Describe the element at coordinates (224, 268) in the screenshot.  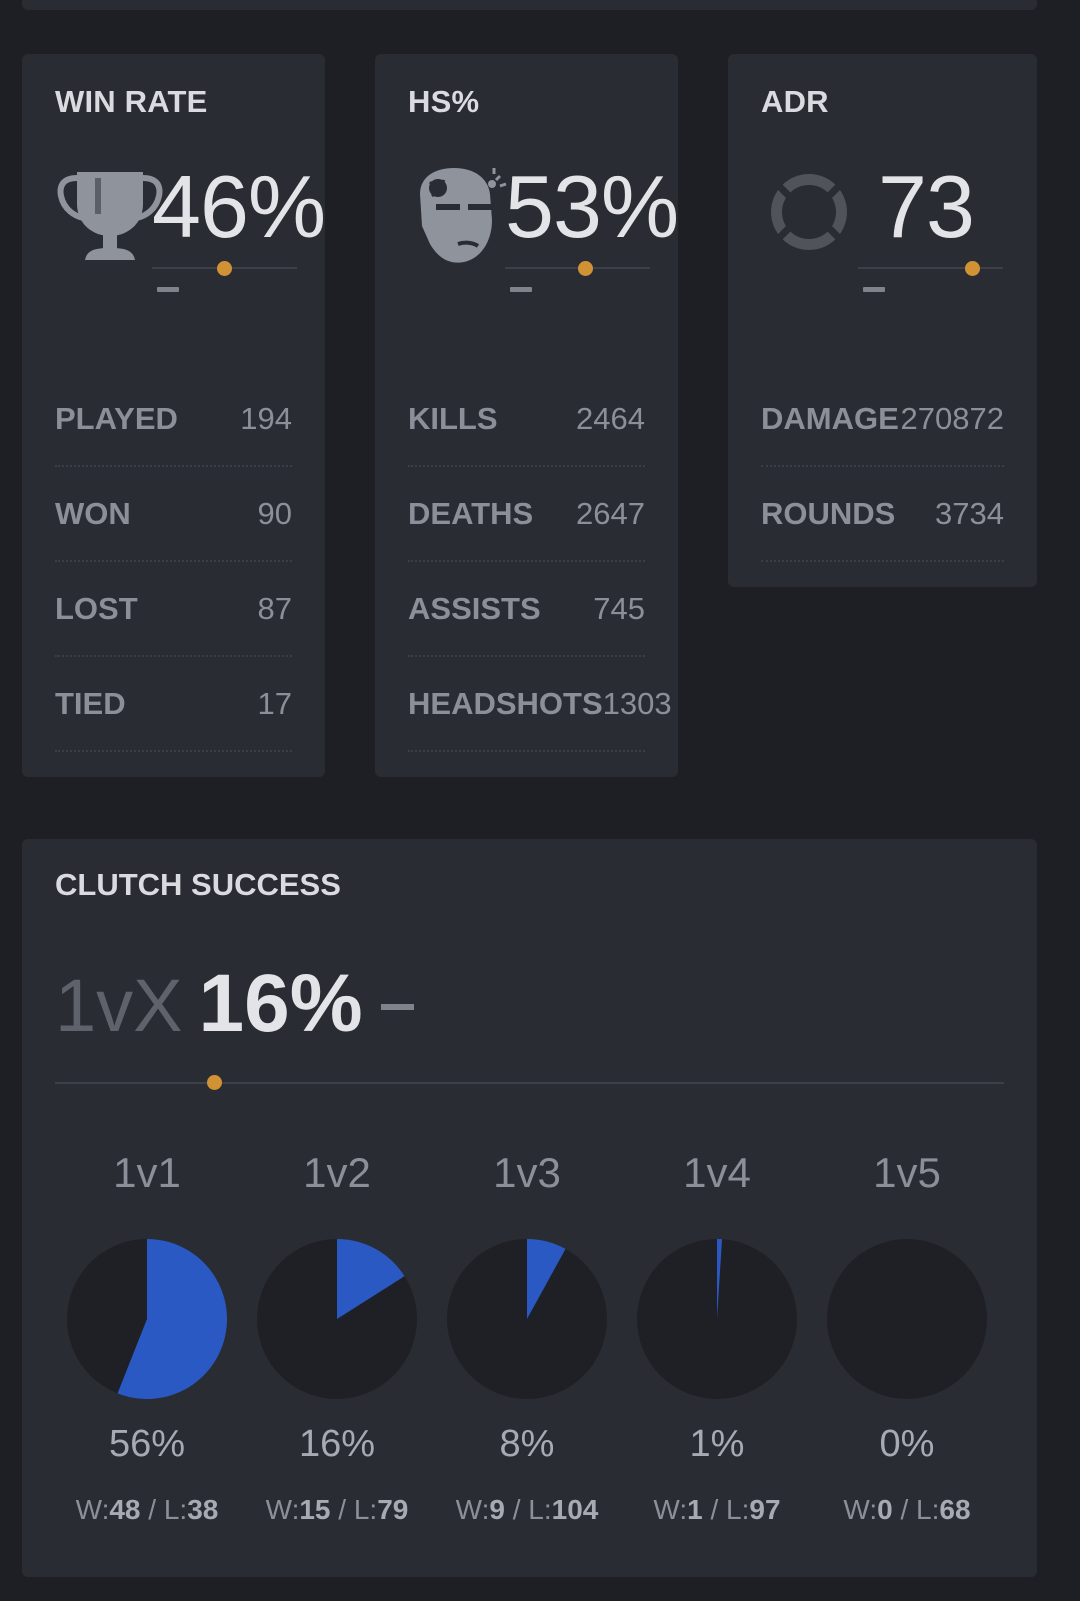
I see `win-rate-marker` at that location.